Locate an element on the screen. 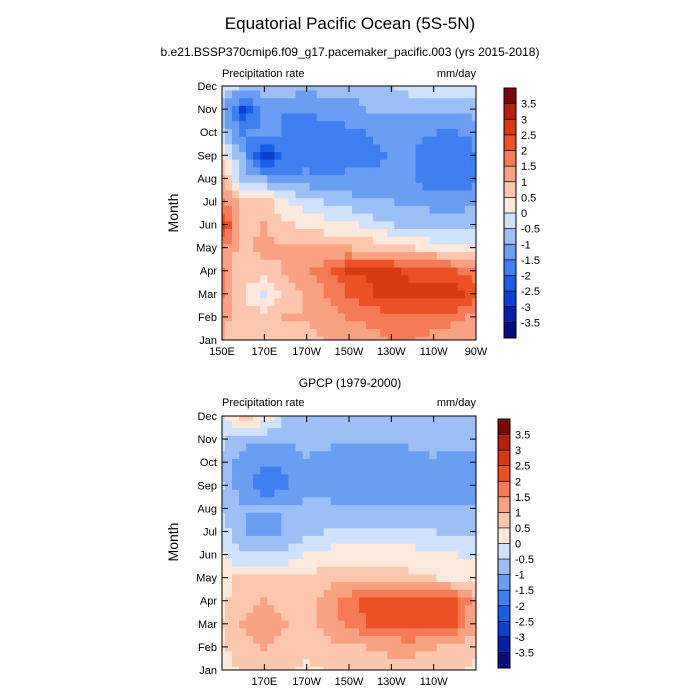 The width and height of the screenshot is (700, 700). colorbar-label: 3.5 is located at coordinates (522, 436).